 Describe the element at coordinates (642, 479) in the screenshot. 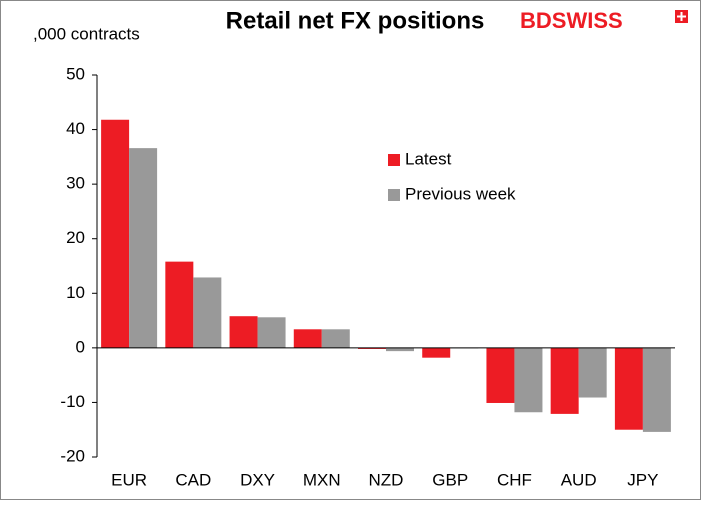

I see `x-tick-label: JPY` at that location.